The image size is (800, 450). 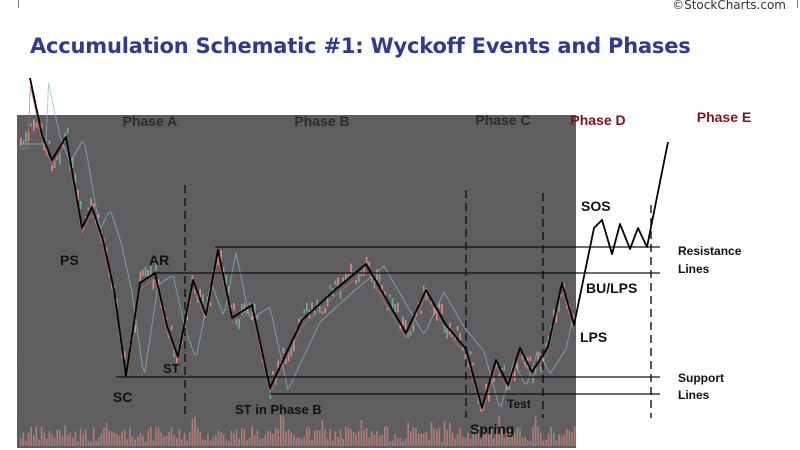 What do you see at coordinates (597, 120) in the screenshot?
I see `phase-d-label: Phase D` at bounding box center [597, 120].